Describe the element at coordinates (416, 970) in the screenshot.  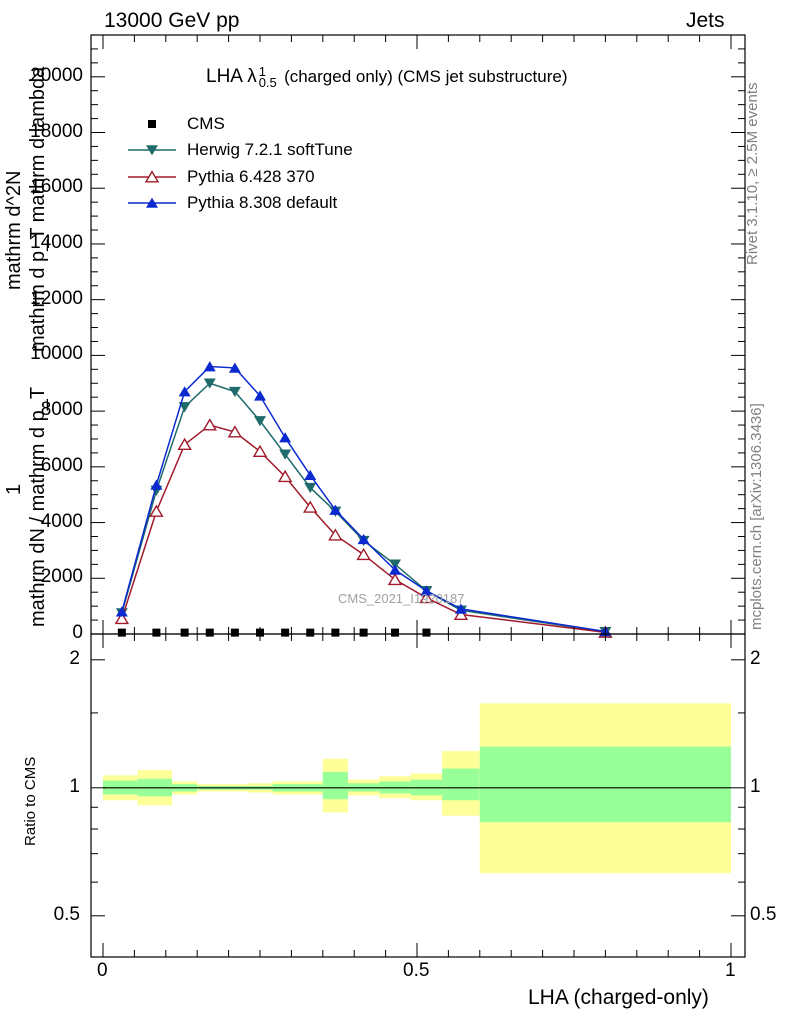
I see `x-tick-label: 0.5` at that location.